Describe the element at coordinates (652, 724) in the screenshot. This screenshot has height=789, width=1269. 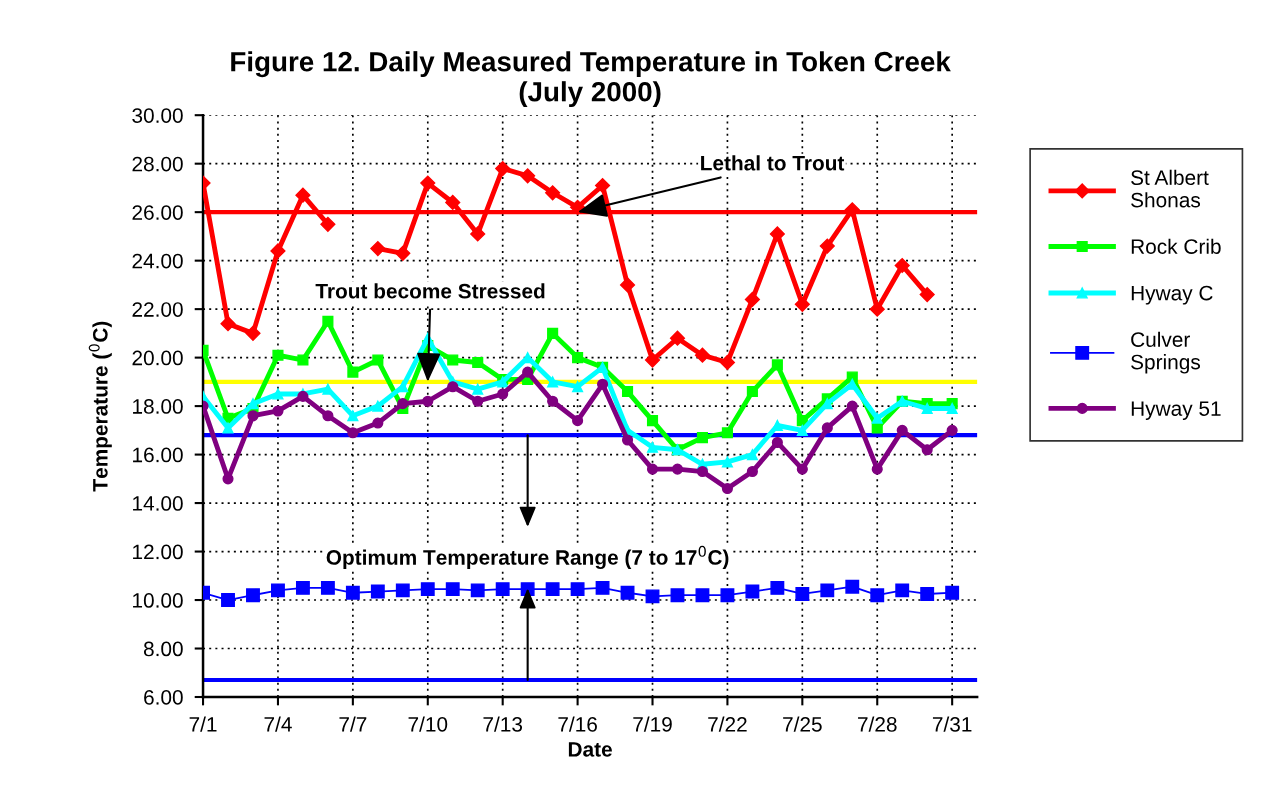
I see `x-tick-label: 7/19` at that location.